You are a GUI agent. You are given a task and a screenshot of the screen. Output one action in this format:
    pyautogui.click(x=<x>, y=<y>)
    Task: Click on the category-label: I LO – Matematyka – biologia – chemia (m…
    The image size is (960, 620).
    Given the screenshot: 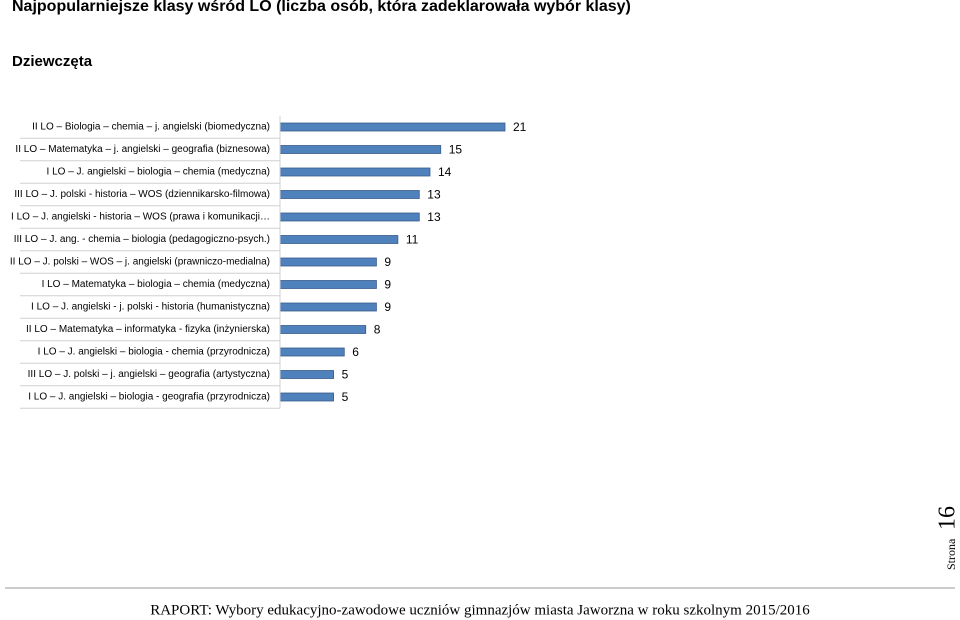 What is the action you would take?
    pyautogui.click(x=156, y=284)
    